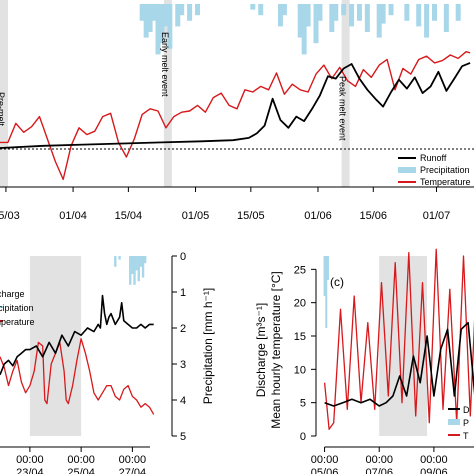 The image size is (474, 474). Describe the element at coordinates (379, 464) in the screenshot. I see `x-tick-label: 00:00 07/06` at that location.